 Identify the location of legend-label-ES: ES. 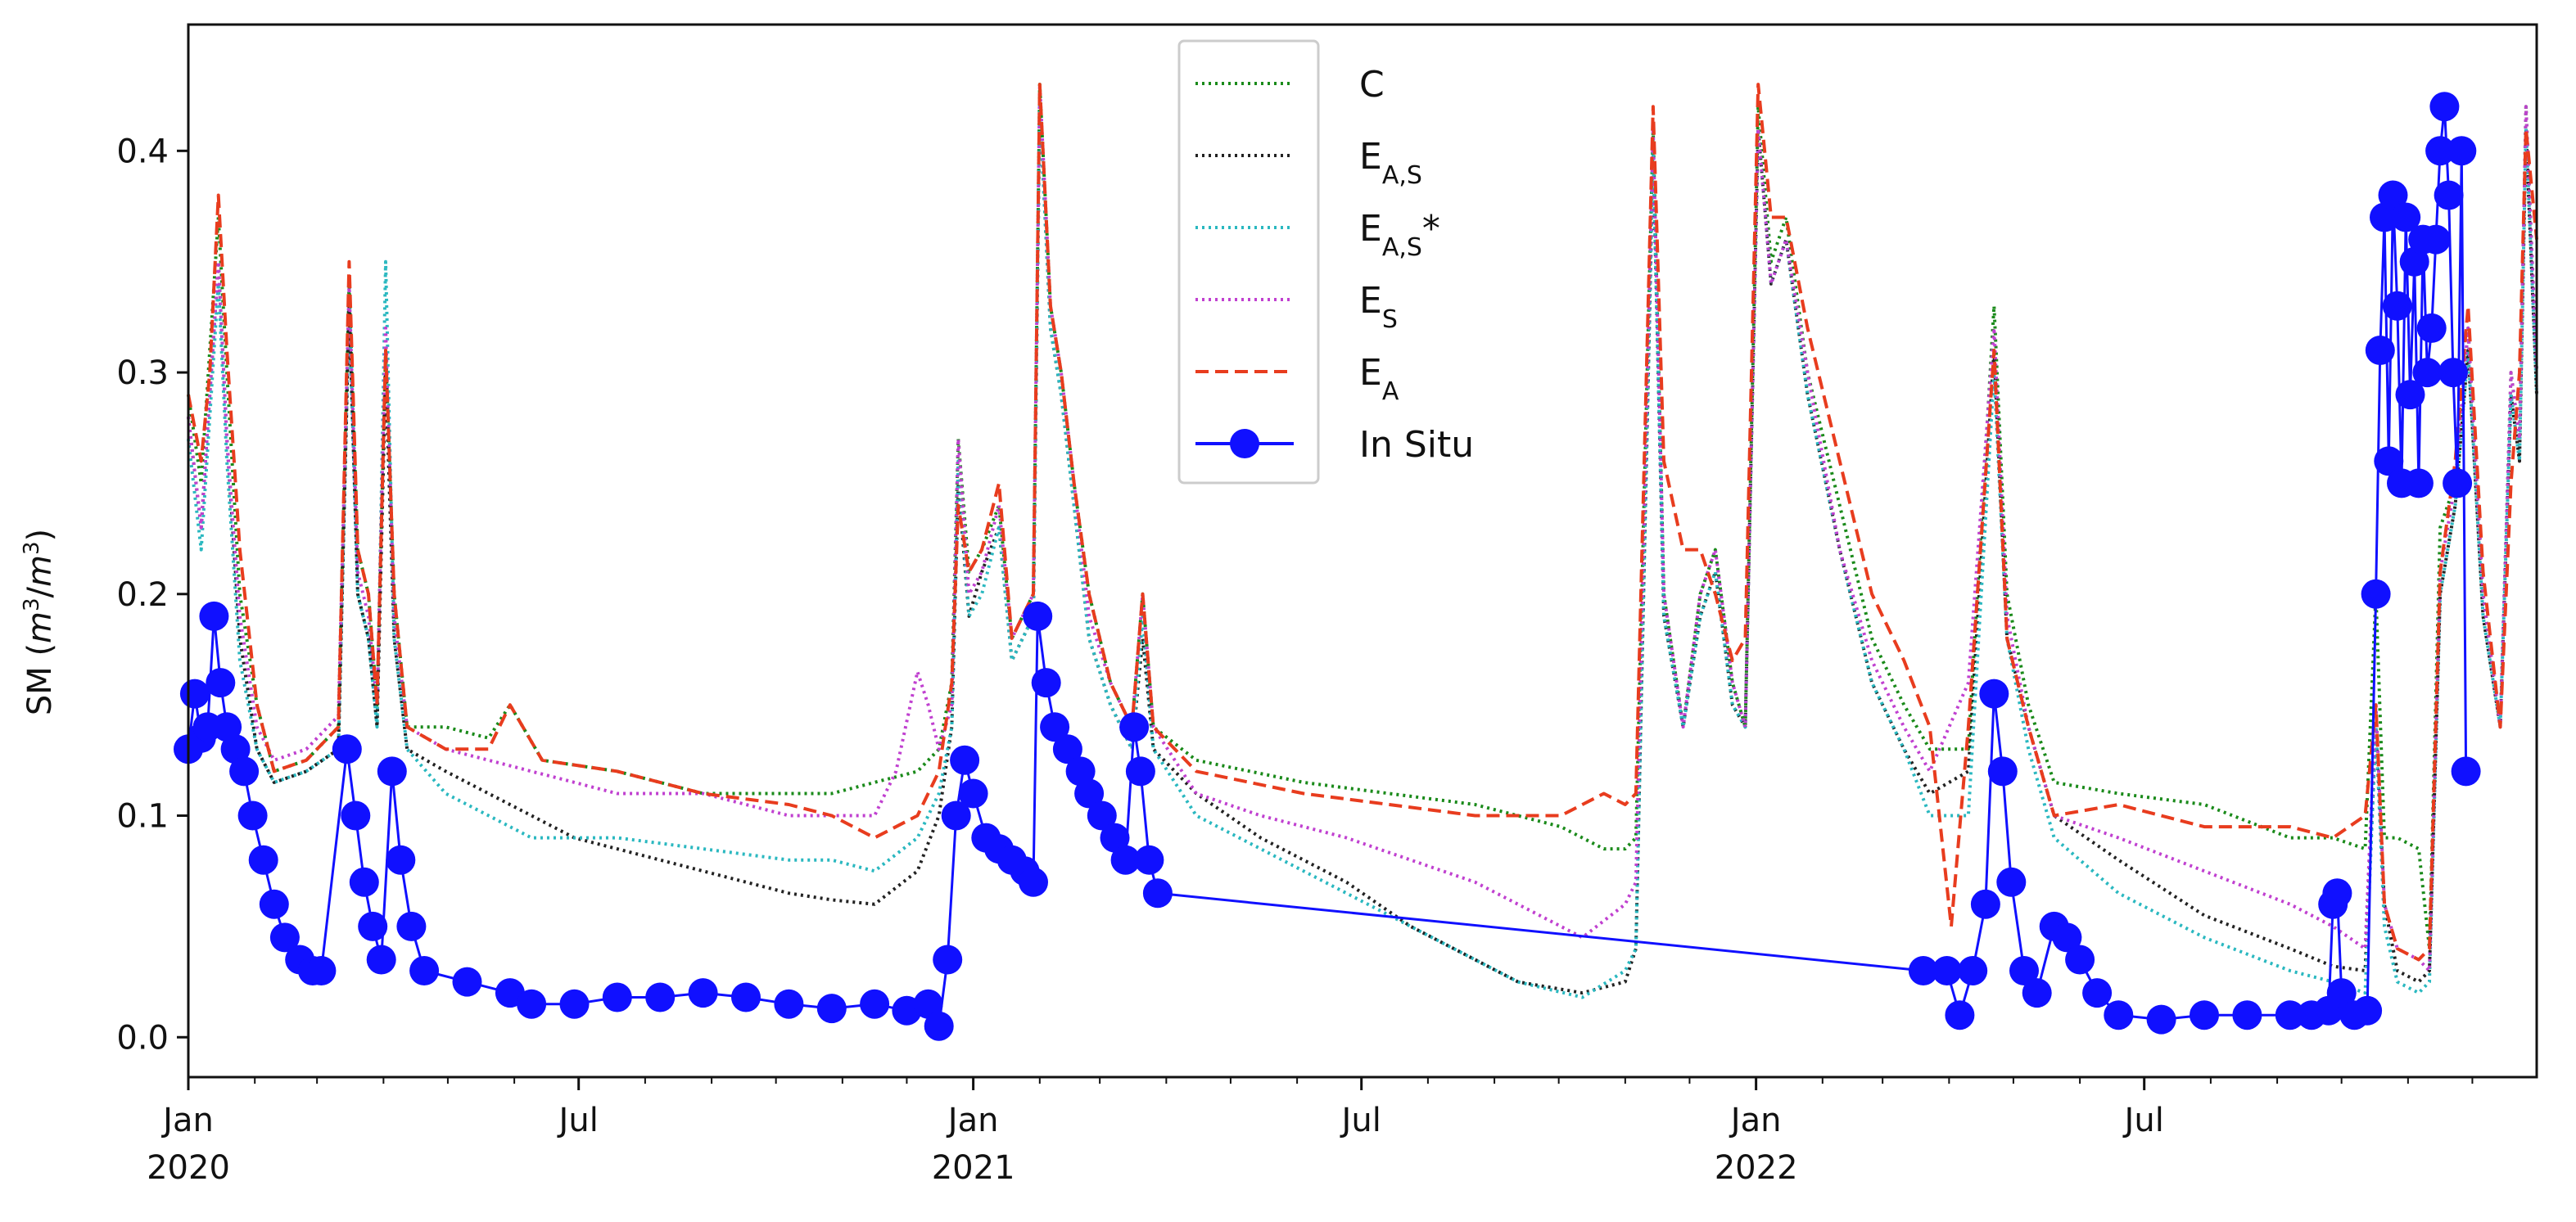
(1378, 307).